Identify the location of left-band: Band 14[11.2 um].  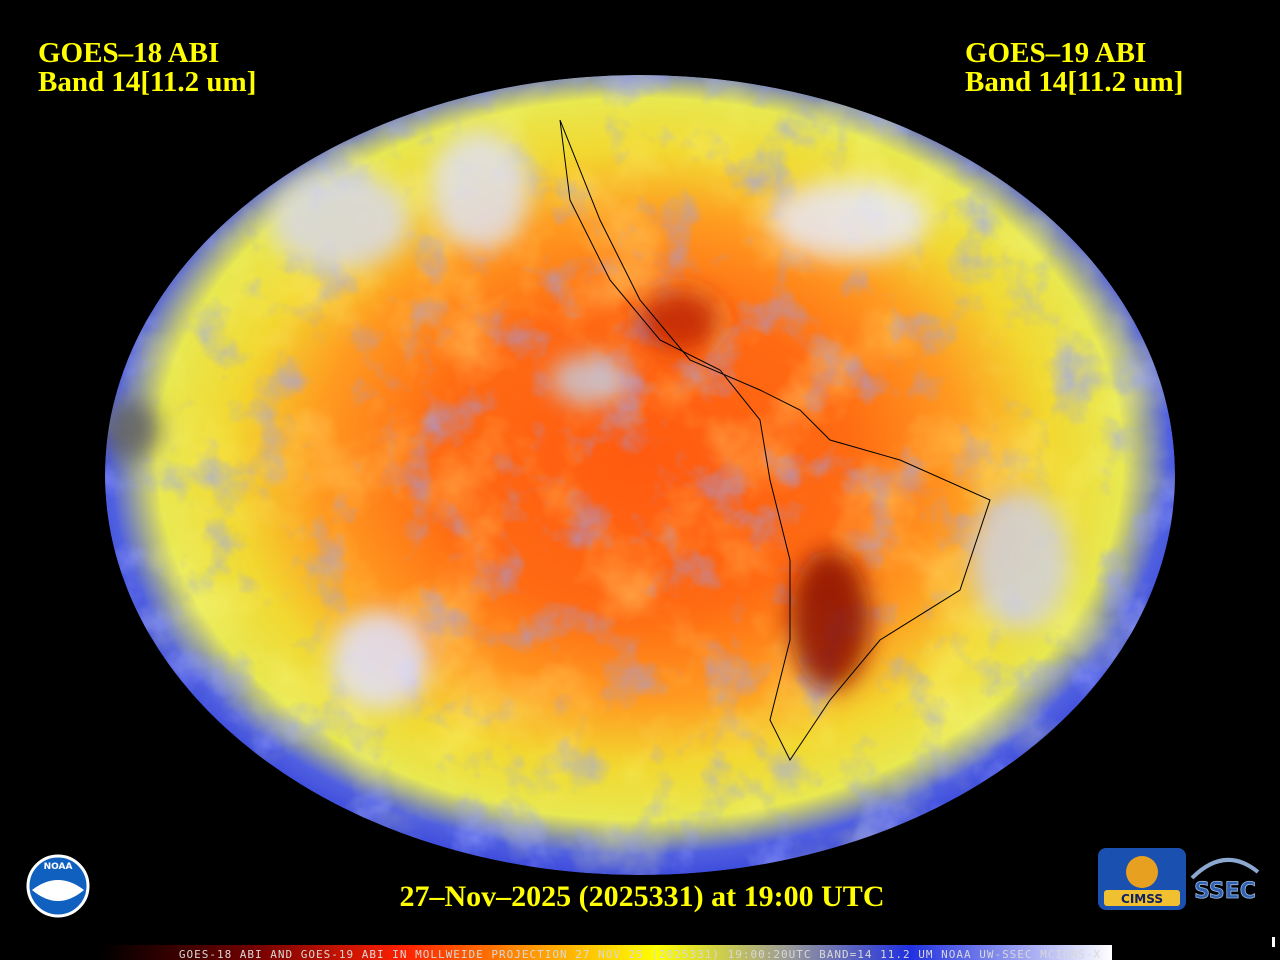
(147, 82).